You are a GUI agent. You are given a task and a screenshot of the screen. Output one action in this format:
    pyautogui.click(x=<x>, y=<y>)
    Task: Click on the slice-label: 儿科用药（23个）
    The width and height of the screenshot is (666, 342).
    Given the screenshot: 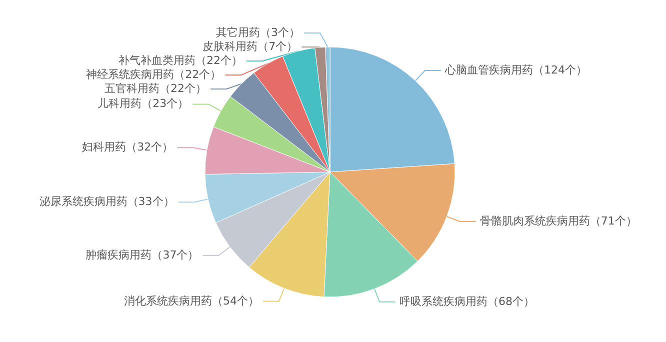 What is the action you would take?
    pyautogui.click(x=143, y=103)
    